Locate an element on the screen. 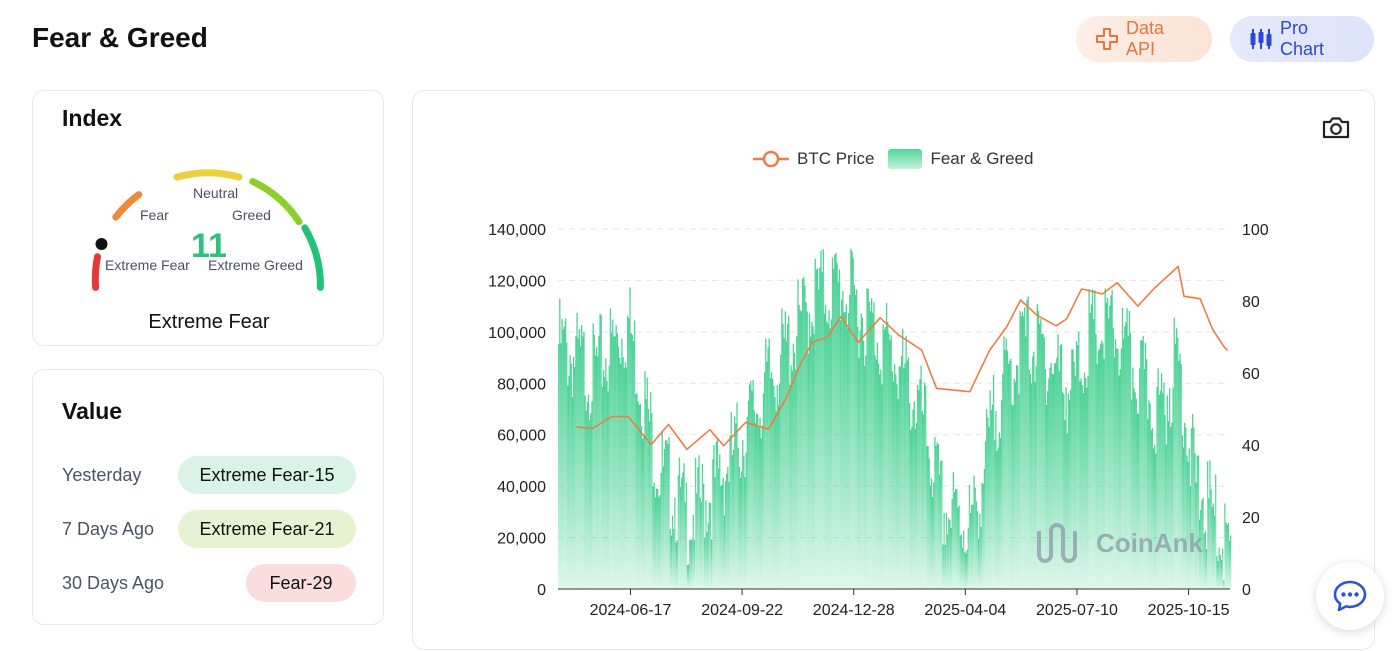 Image resolution: width=1400 pixels, height=651 pixels. data-api-button: Data API is located at coordinates (1144, 39).